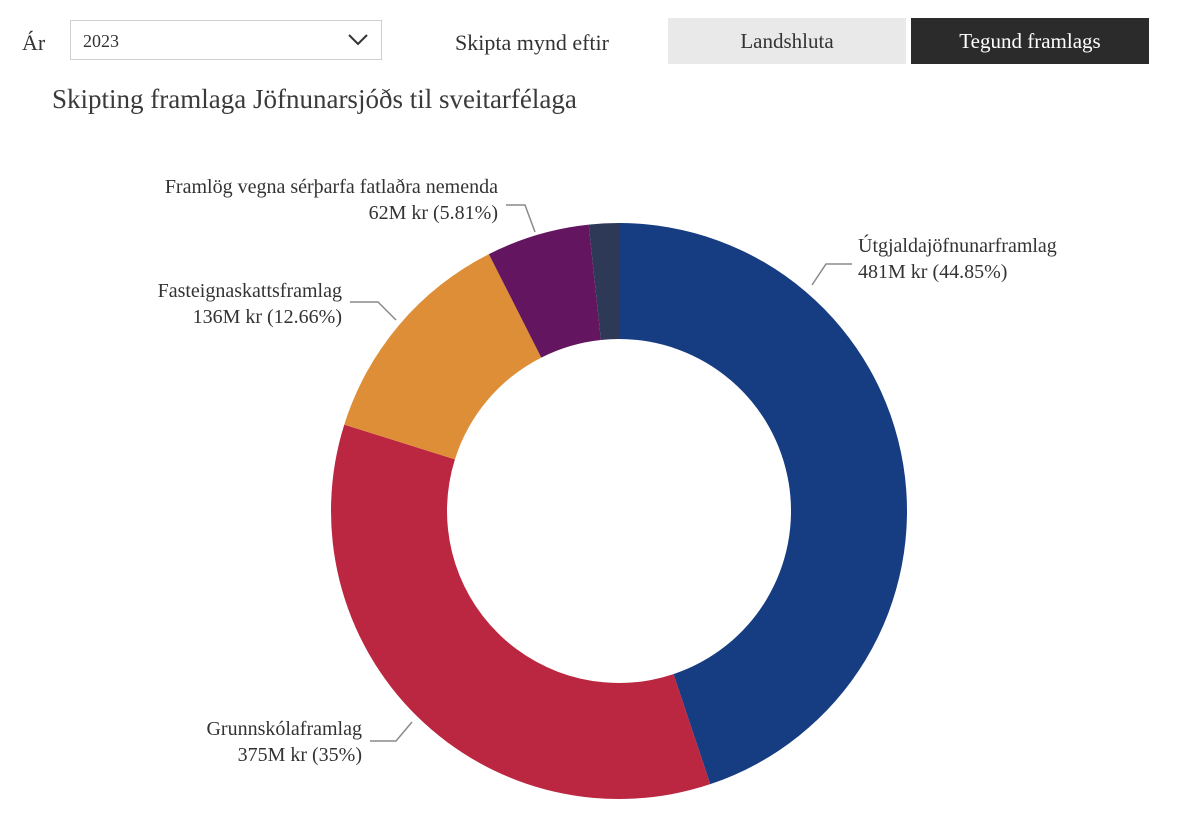 This screenshot has height=832, width=1200. Describe the element at coordinates (226, 40) in the screenshot. I see `year-dropdown: 2023` at that location.